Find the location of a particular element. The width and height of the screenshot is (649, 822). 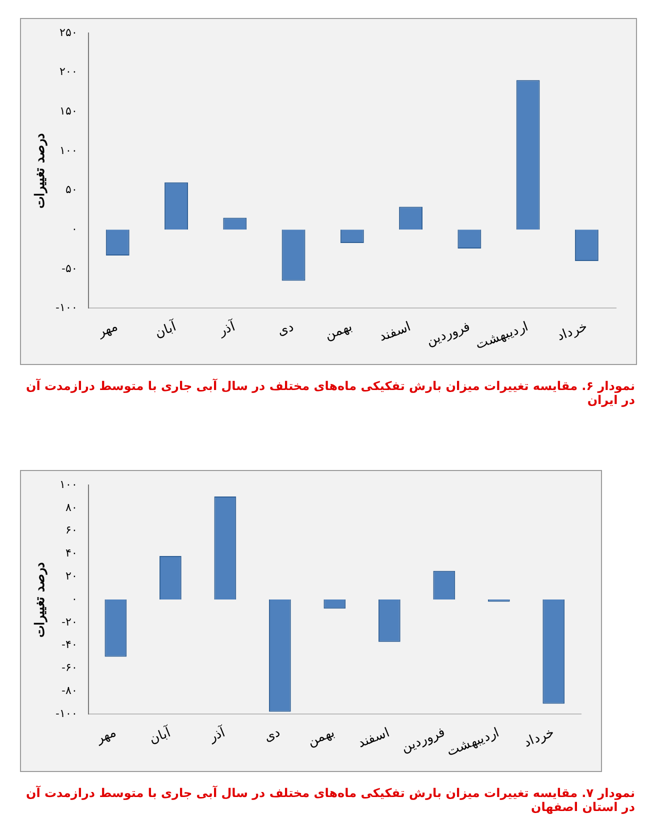

y-tick-label: -۸۰ is located at coordinates (70, 690).